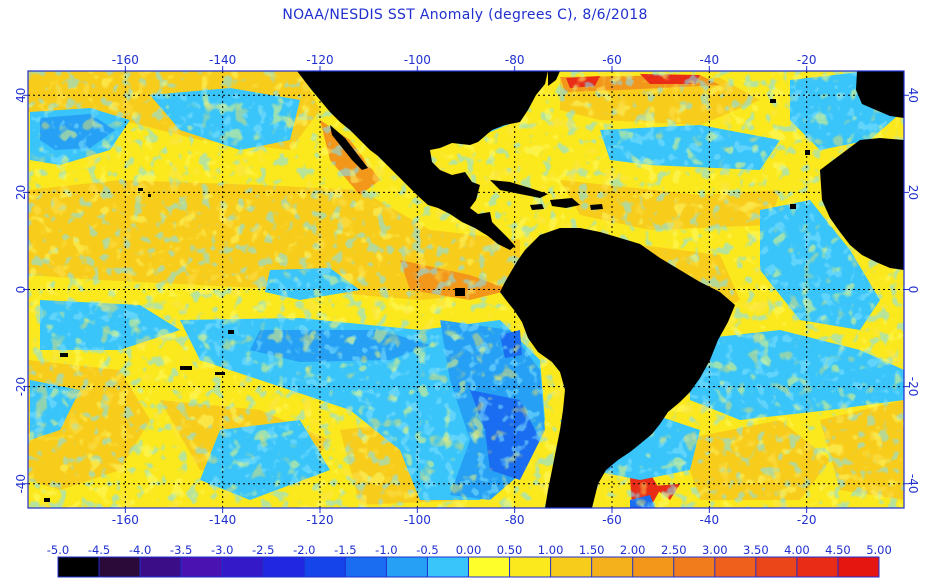 This screenshot has width=930, height=580. What do you see at coordinates (220, 373) in the screenshot?
I see `tuamotu` at bounding box center [220, 373].